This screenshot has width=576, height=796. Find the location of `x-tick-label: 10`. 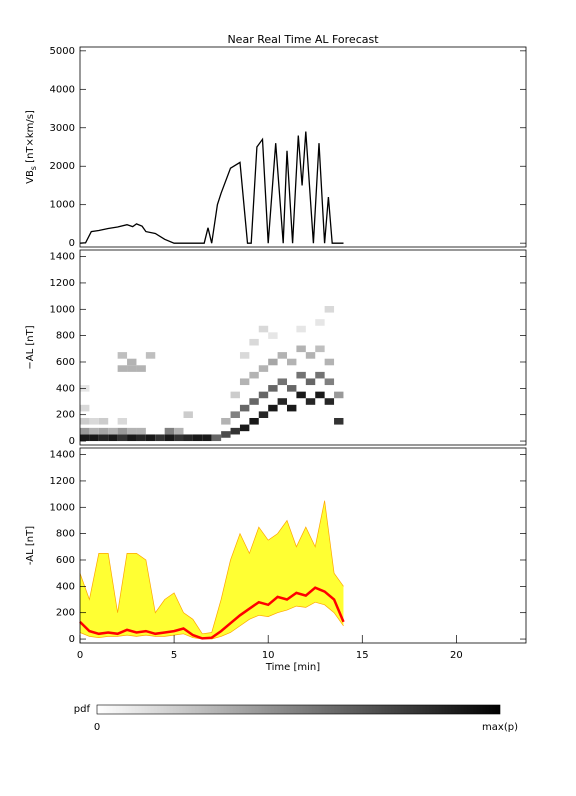

x-tick-label: 10 is located at coordinates (268, 655).